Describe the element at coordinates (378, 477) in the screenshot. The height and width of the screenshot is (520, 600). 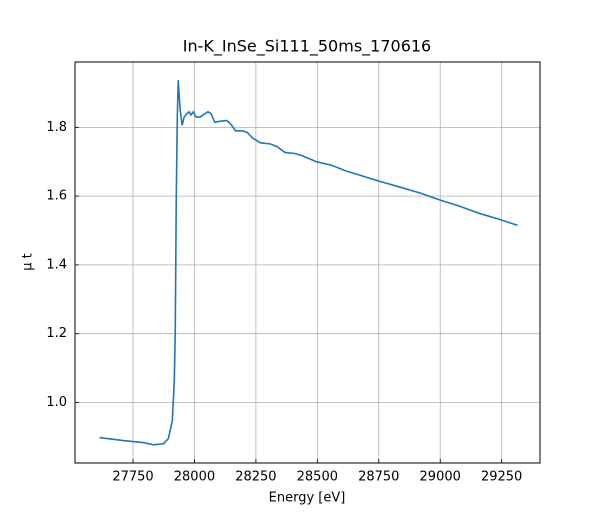
I see `x-tick-label: 28750` at that location.